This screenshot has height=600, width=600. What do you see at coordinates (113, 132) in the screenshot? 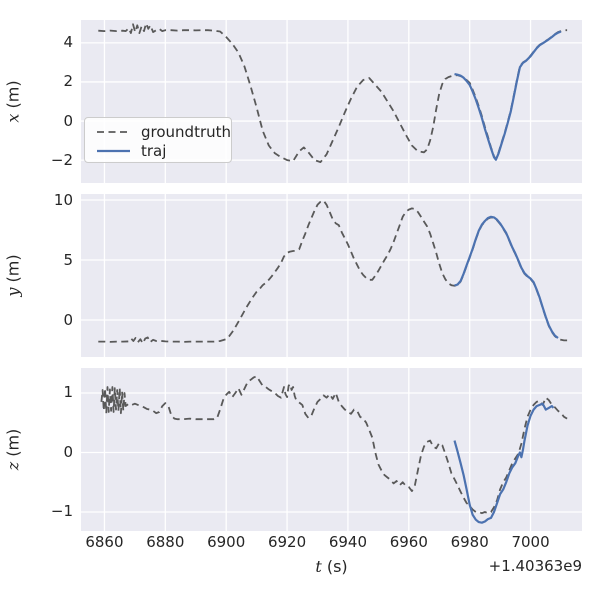
I see `dashed-line-icon` at bounding box center [113, 132].